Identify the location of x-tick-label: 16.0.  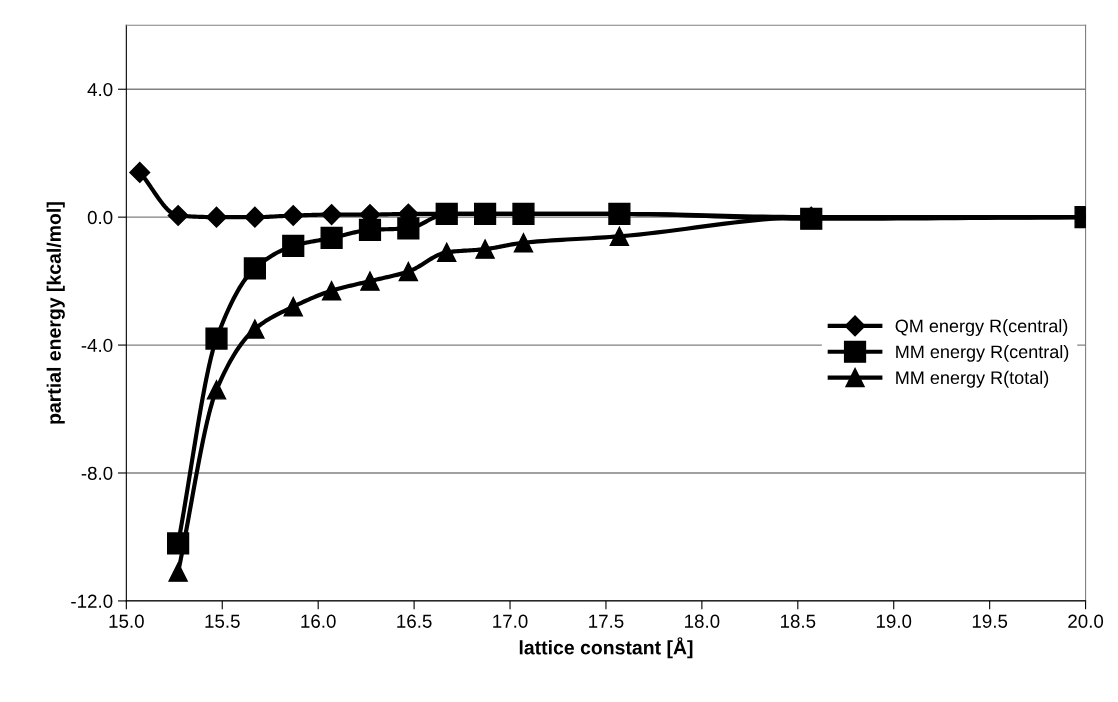
(318, 621).